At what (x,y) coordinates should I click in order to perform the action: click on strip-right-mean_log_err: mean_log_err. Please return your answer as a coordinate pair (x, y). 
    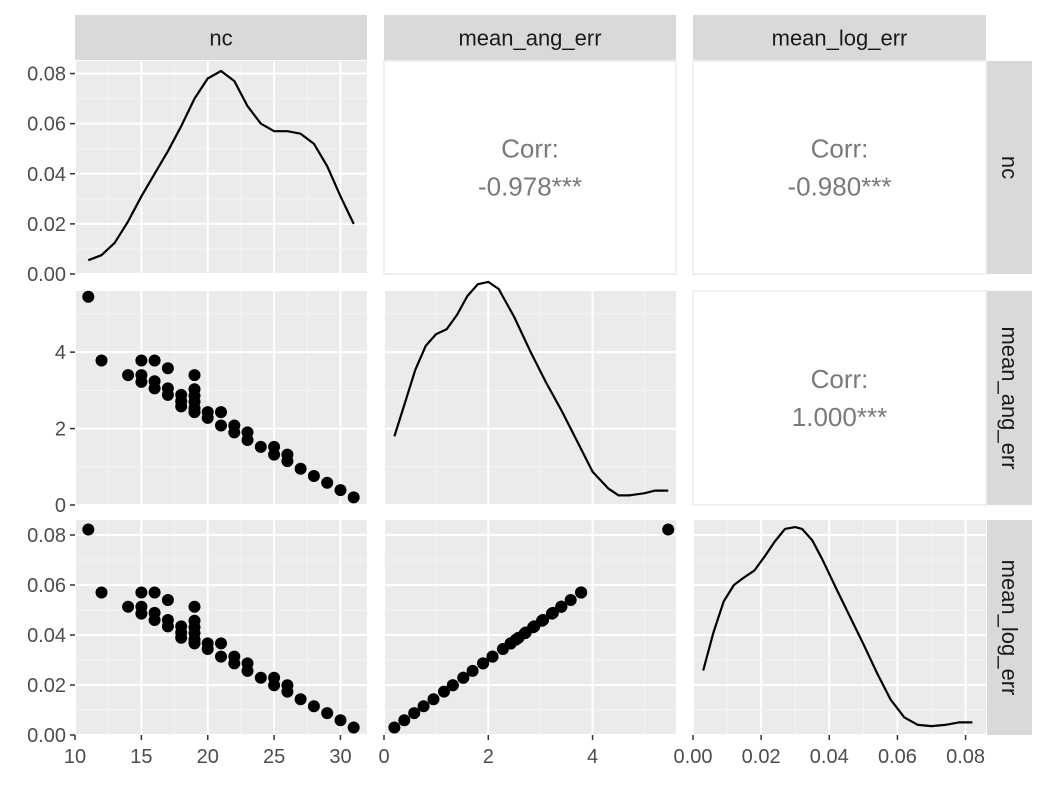
    Looking at the image, I should click on (1009, 627).